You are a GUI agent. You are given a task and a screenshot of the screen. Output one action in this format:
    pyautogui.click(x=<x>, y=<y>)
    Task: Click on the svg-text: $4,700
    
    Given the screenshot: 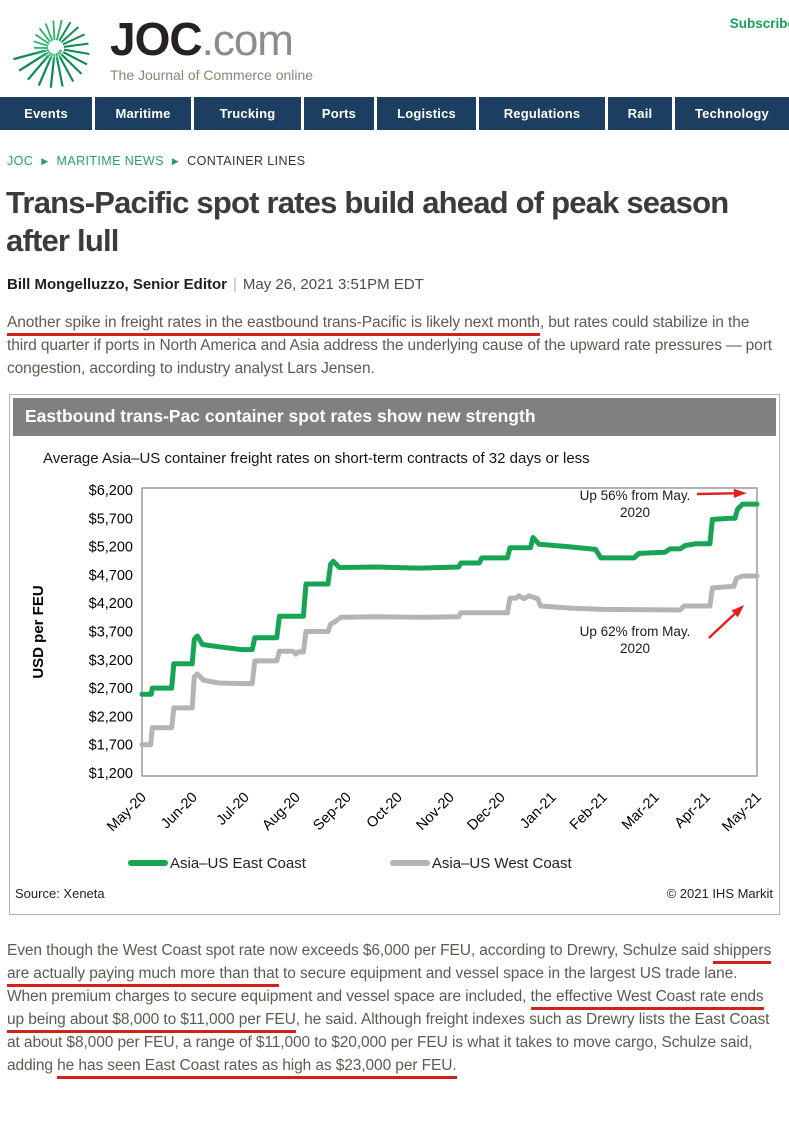 What is the action you would take?
    pyautogui.click(x=111, y=576)
    